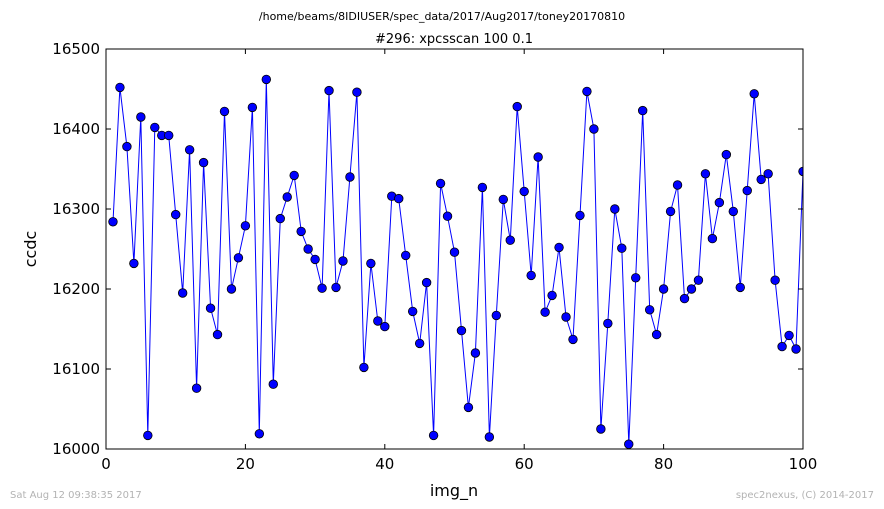  I want to click on x-tick-label: 20, so click(245, 464).